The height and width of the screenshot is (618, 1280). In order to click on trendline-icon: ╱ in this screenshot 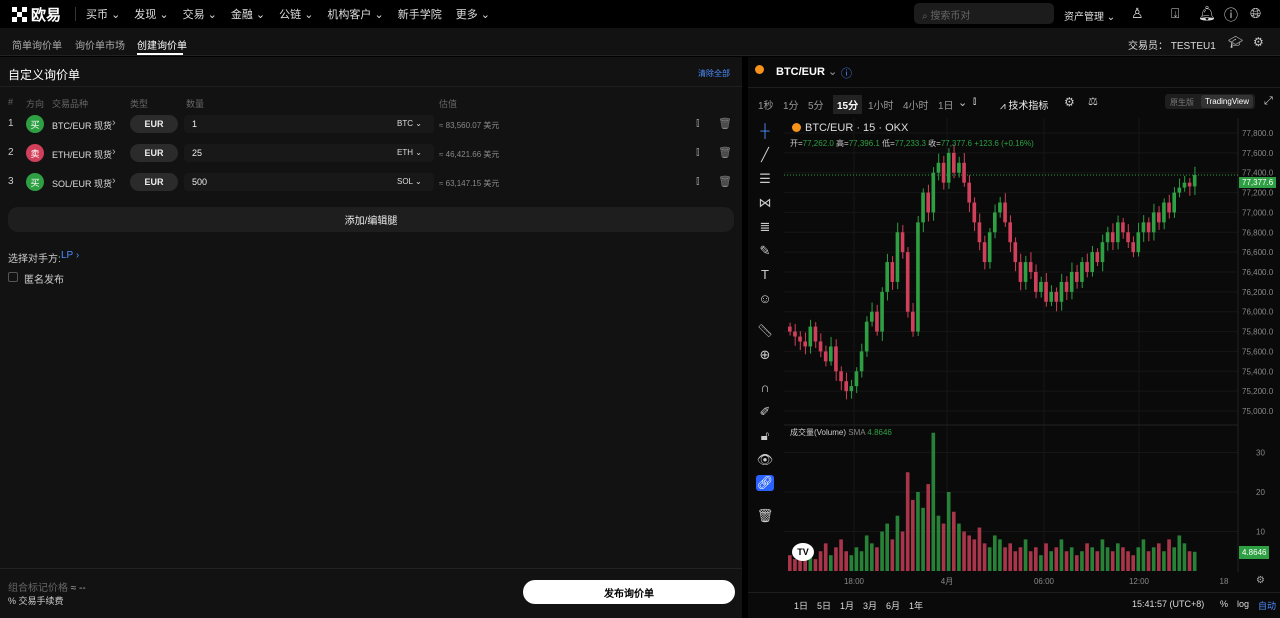, I will do `click(765, 154)`.